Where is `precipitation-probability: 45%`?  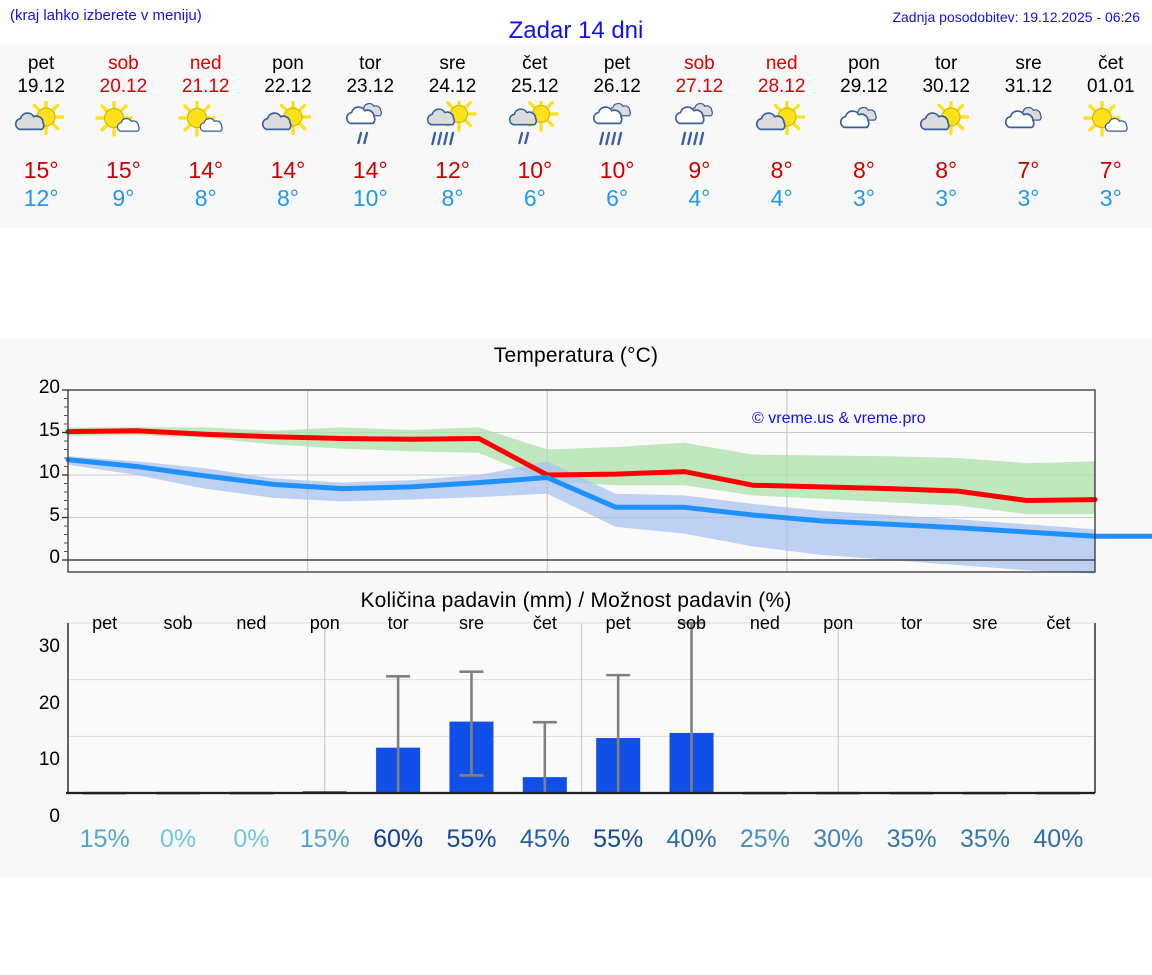 precipitation-probability: 45% is located at coordinates (544, 839).